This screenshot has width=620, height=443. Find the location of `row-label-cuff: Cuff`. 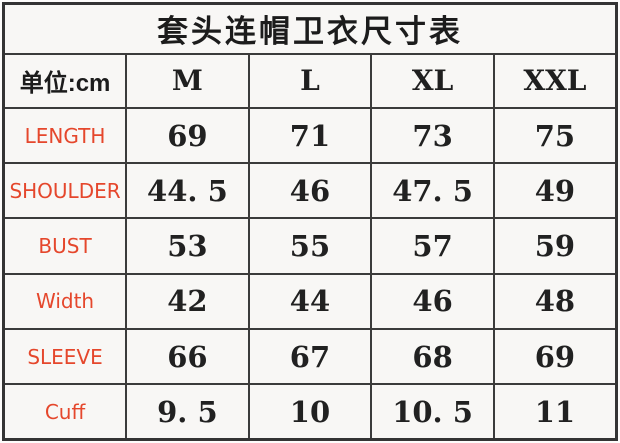

row-label-cuff: Cuff is located at coordinates (65, 412).